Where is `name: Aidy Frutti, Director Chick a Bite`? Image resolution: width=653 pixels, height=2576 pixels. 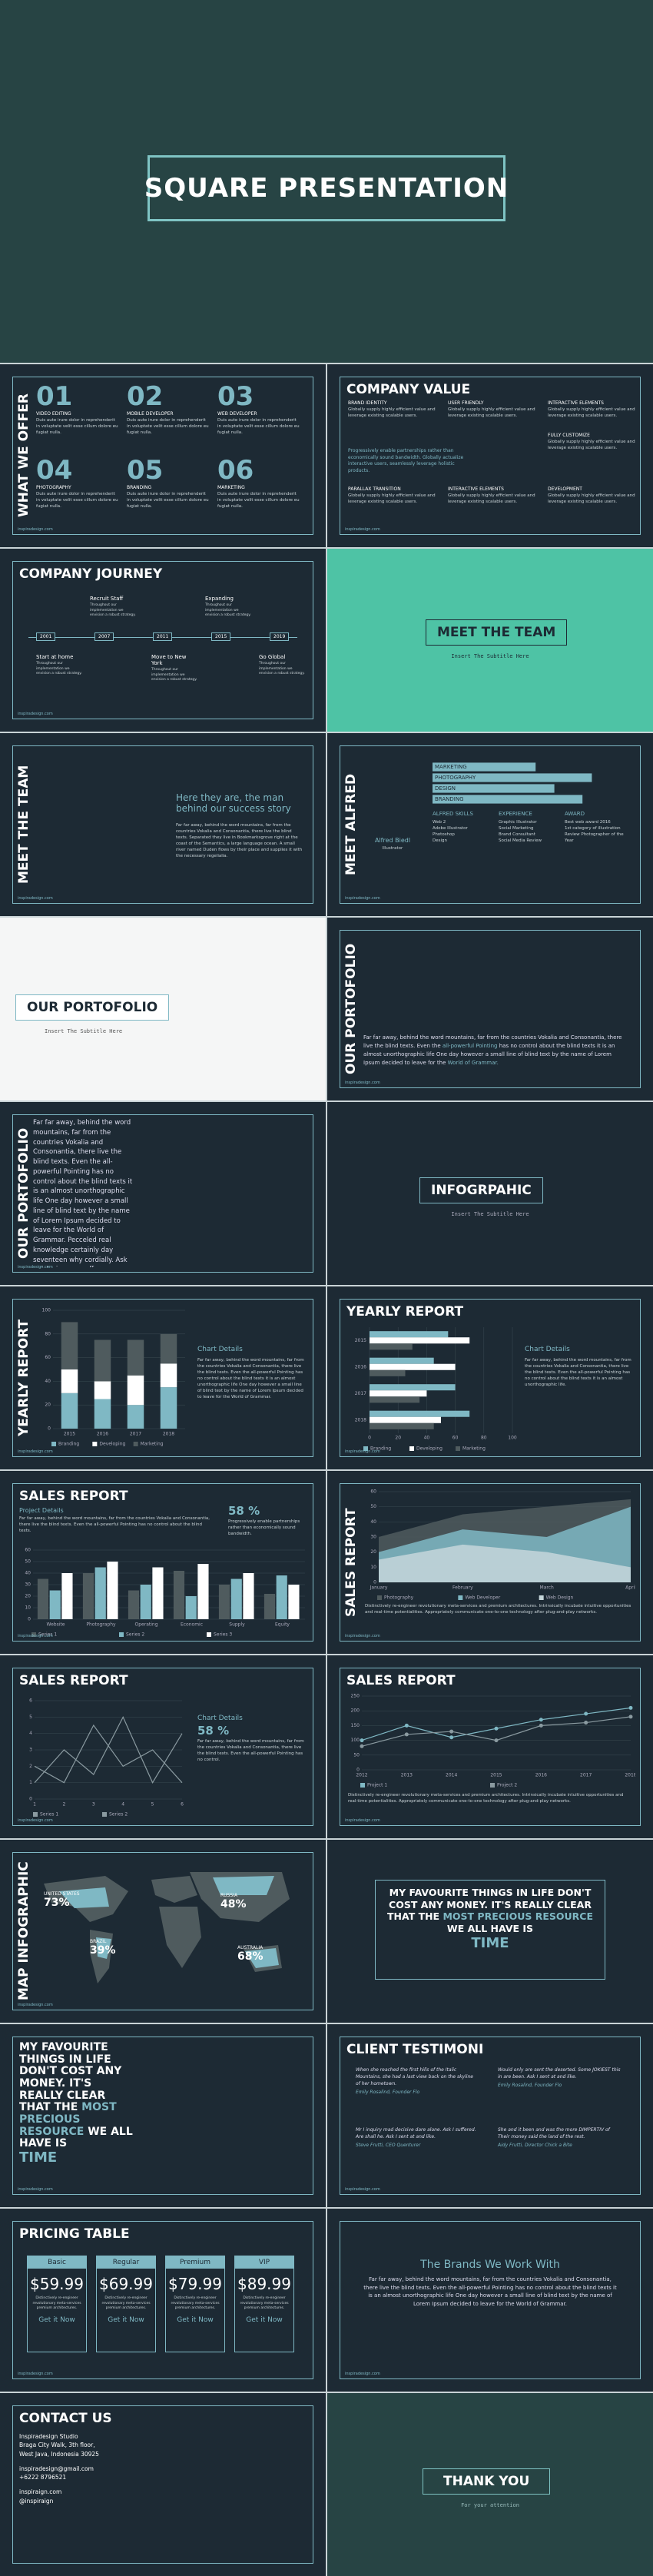
name: Aidy Frutti, Director Chick a Bite is located at coordinates (535, 2145).